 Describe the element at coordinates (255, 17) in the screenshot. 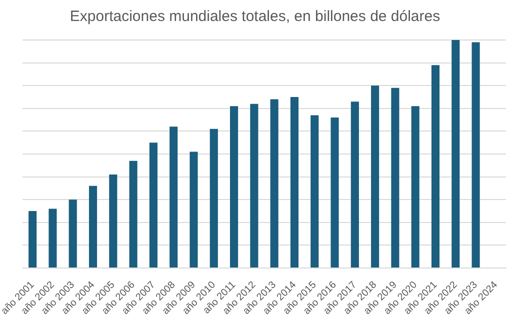

I see `chart-title: Exportaciones mundiales totales, en billones de dólares` at that location.